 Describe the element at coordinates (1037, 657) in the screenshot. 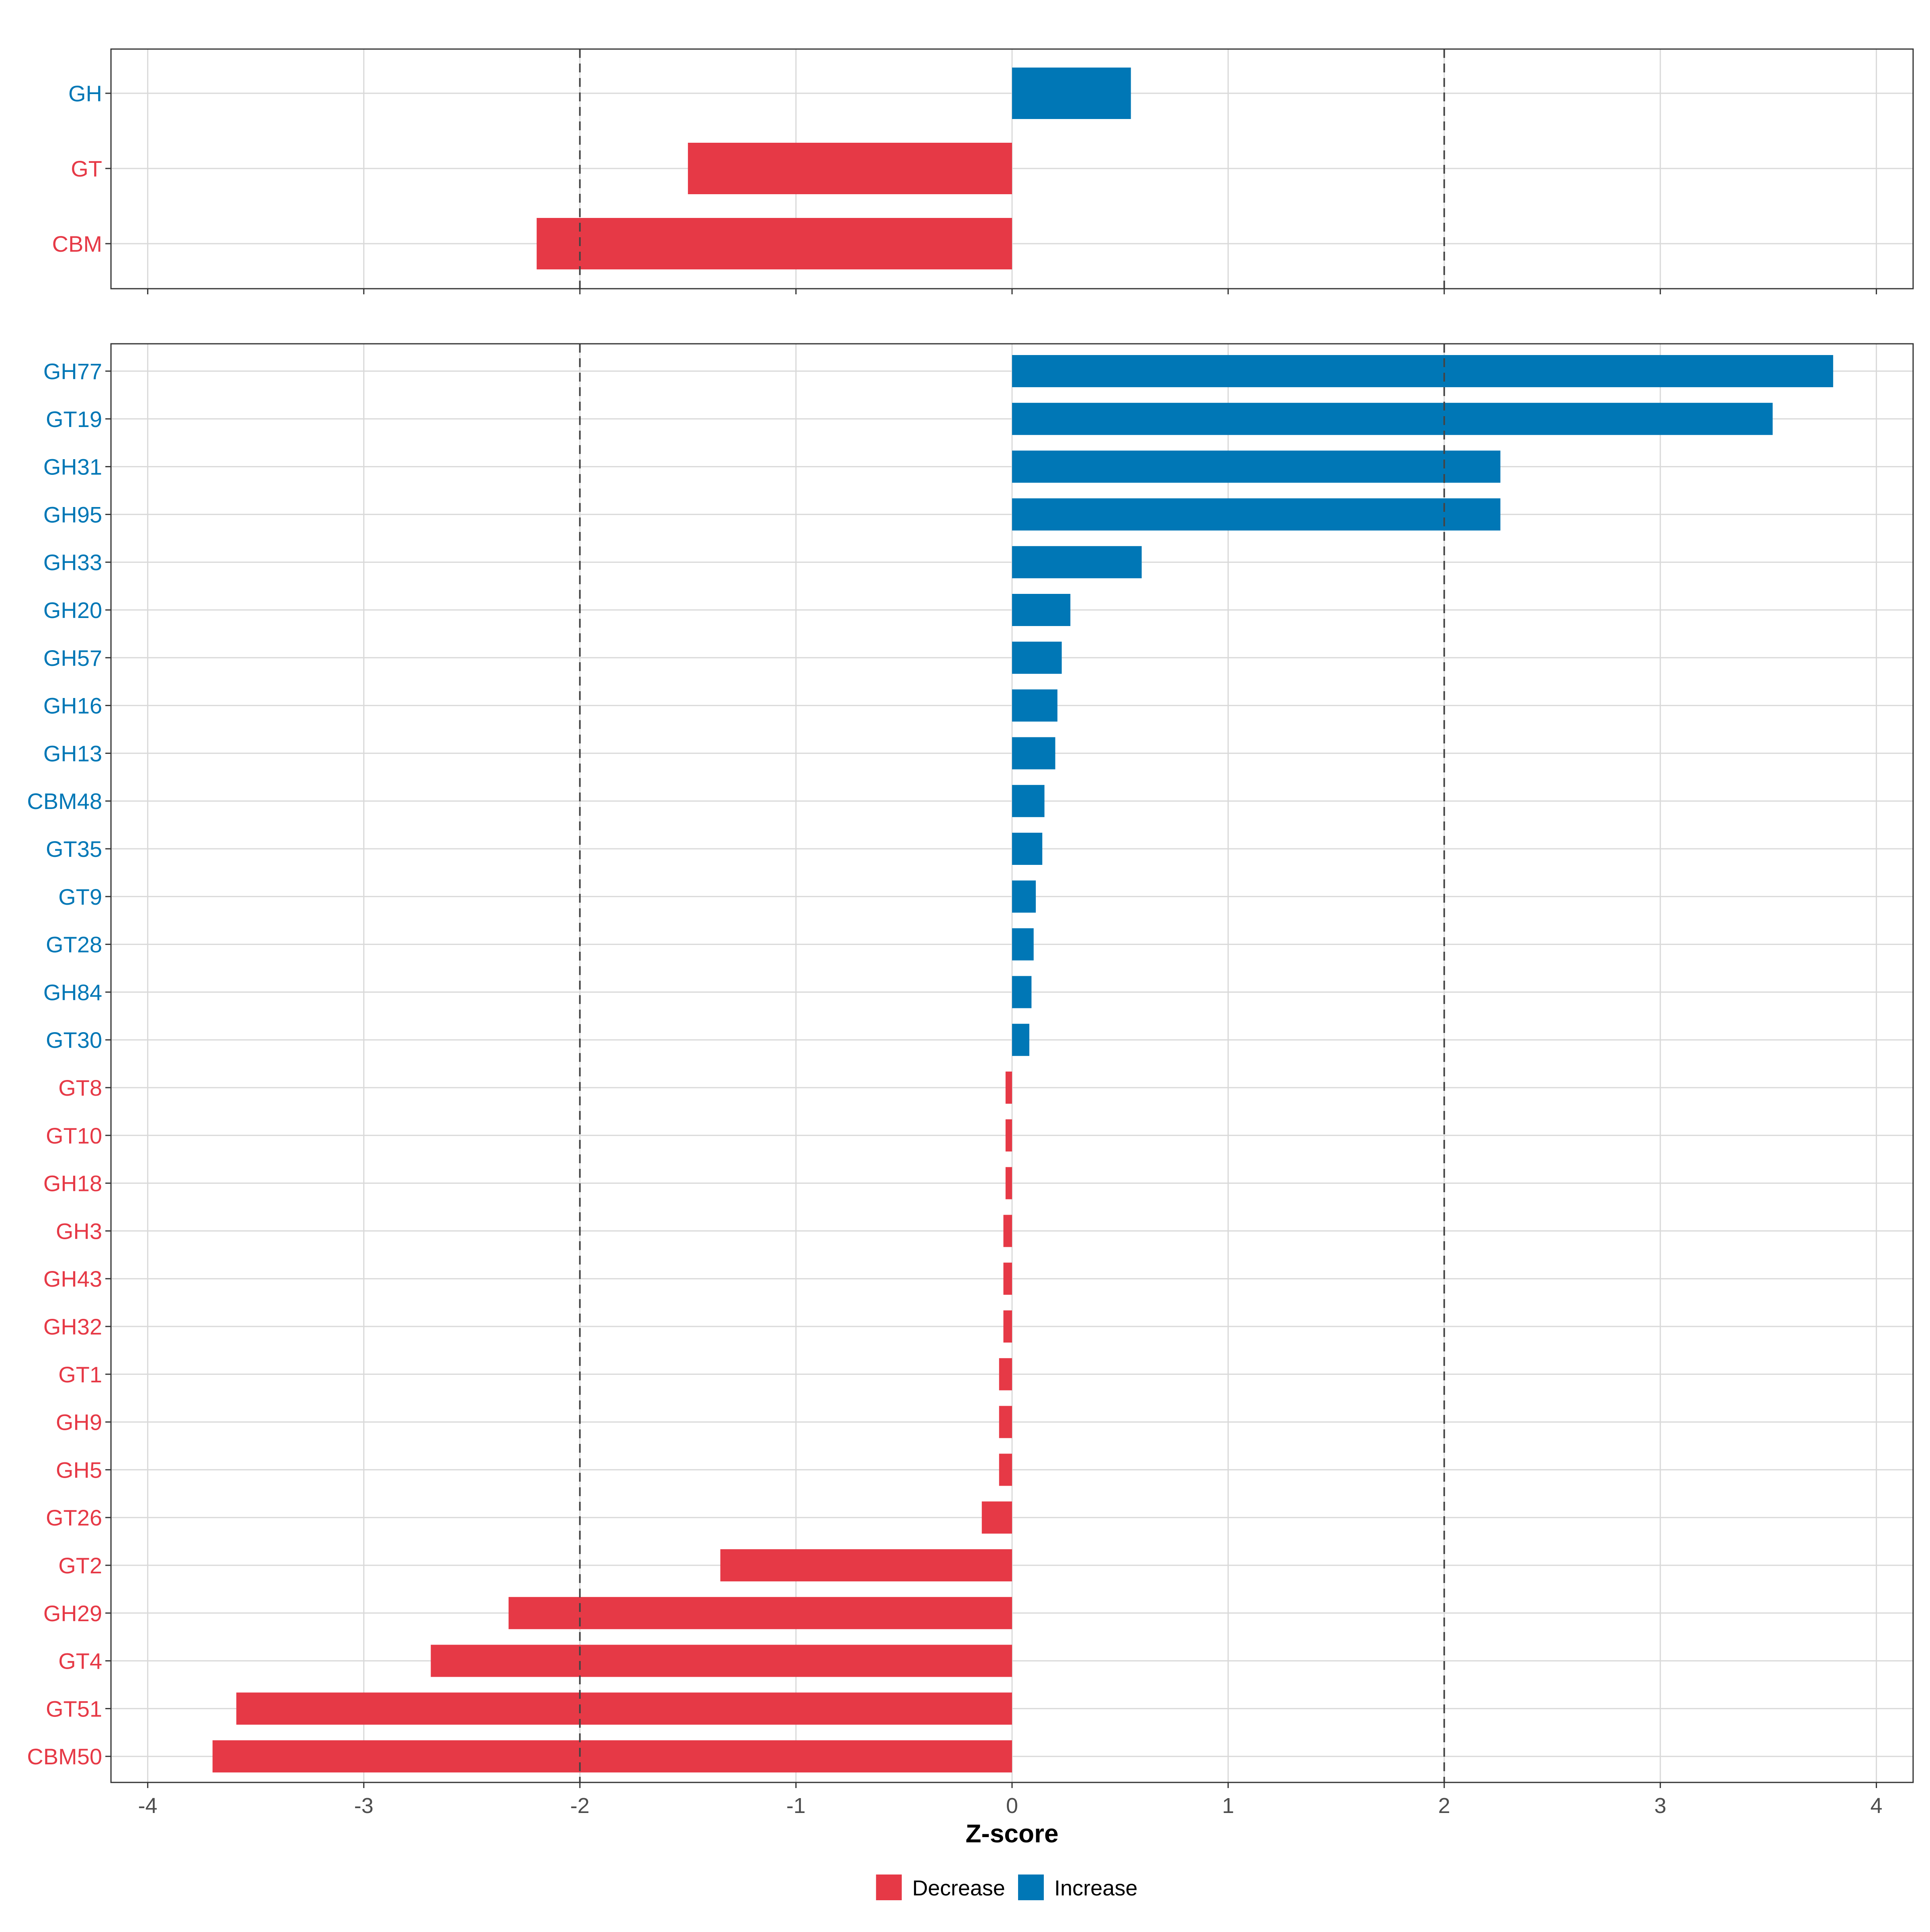

I see `bar-gh57` at that location.